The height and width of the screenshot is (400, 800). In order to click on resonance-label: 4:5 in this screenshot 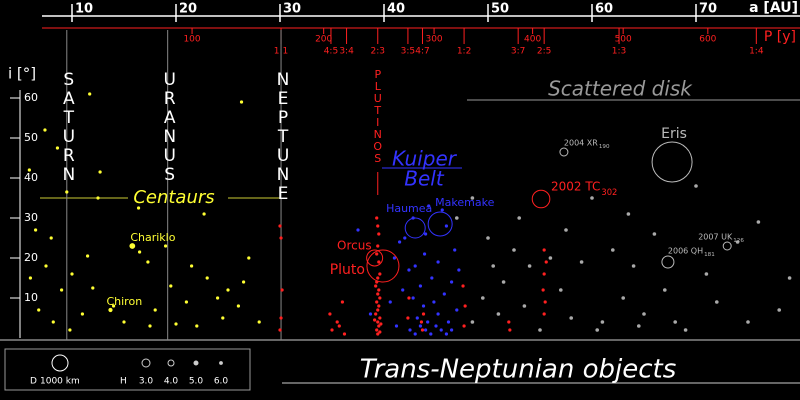, I will do `click(331, 52)`.